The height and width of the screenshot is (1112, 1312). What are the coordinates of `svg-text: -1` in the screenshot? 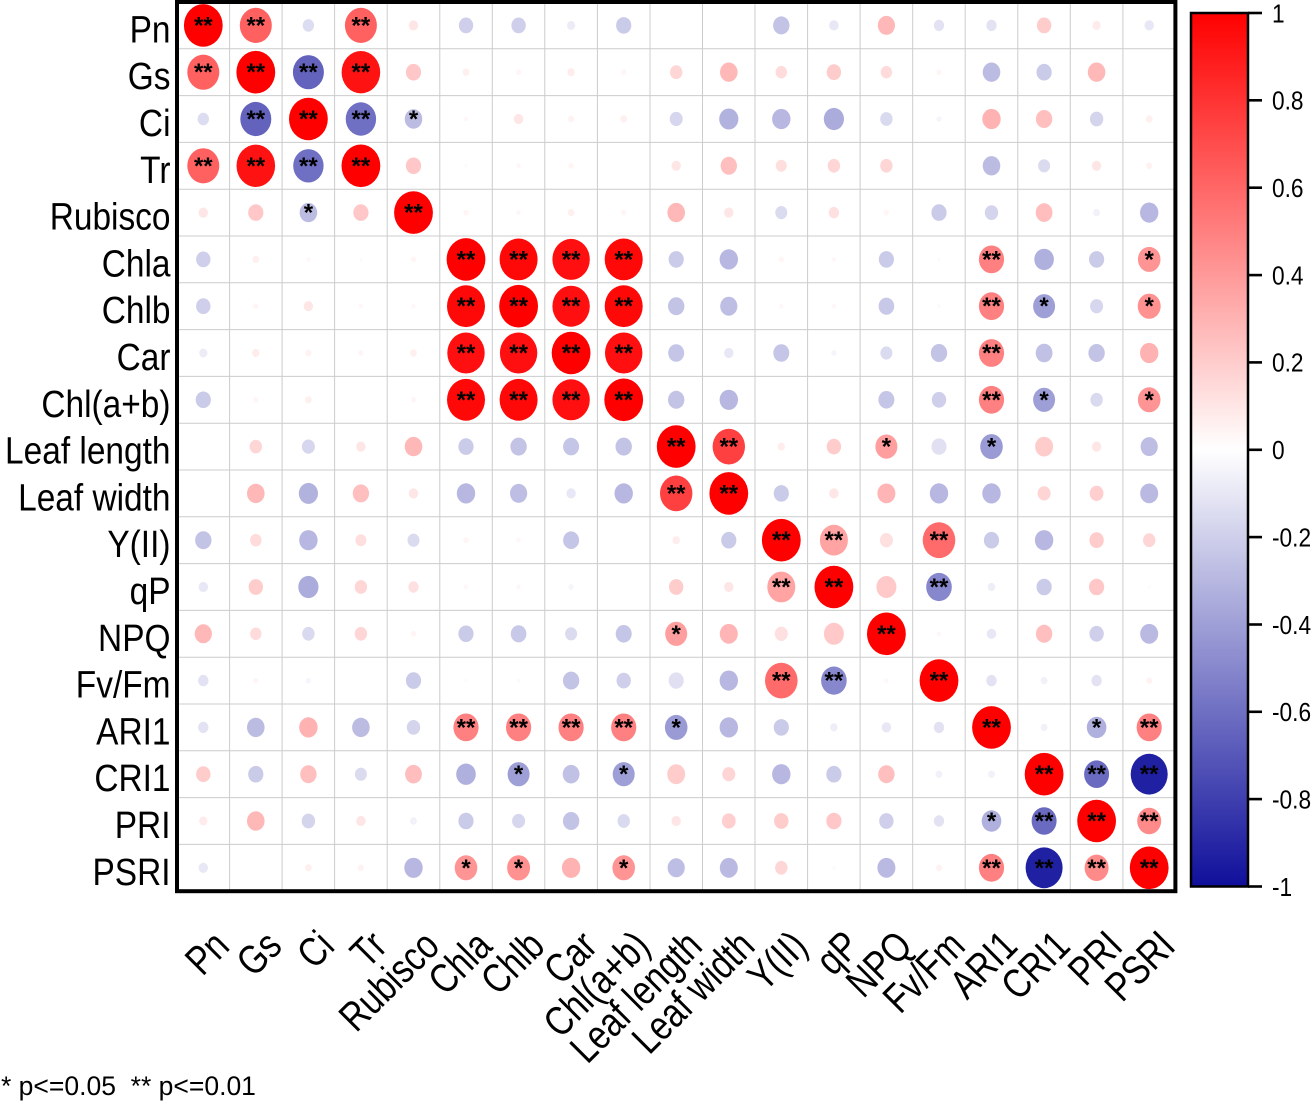 It's located at (1282, 888).